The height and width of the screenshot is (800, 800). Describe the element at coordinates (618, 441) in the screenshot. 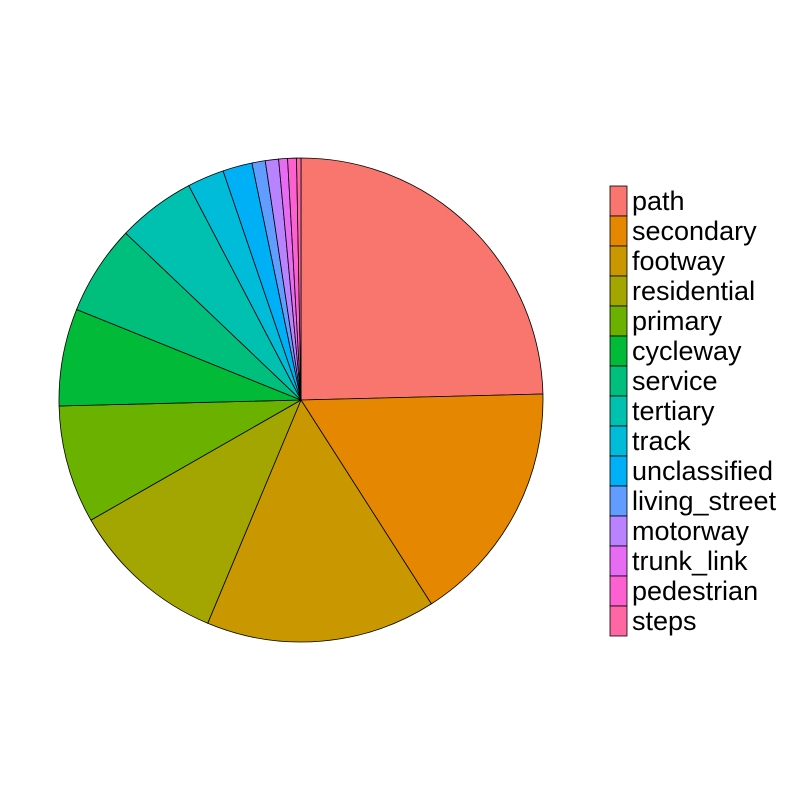

I see `legend-key-track` at that location.